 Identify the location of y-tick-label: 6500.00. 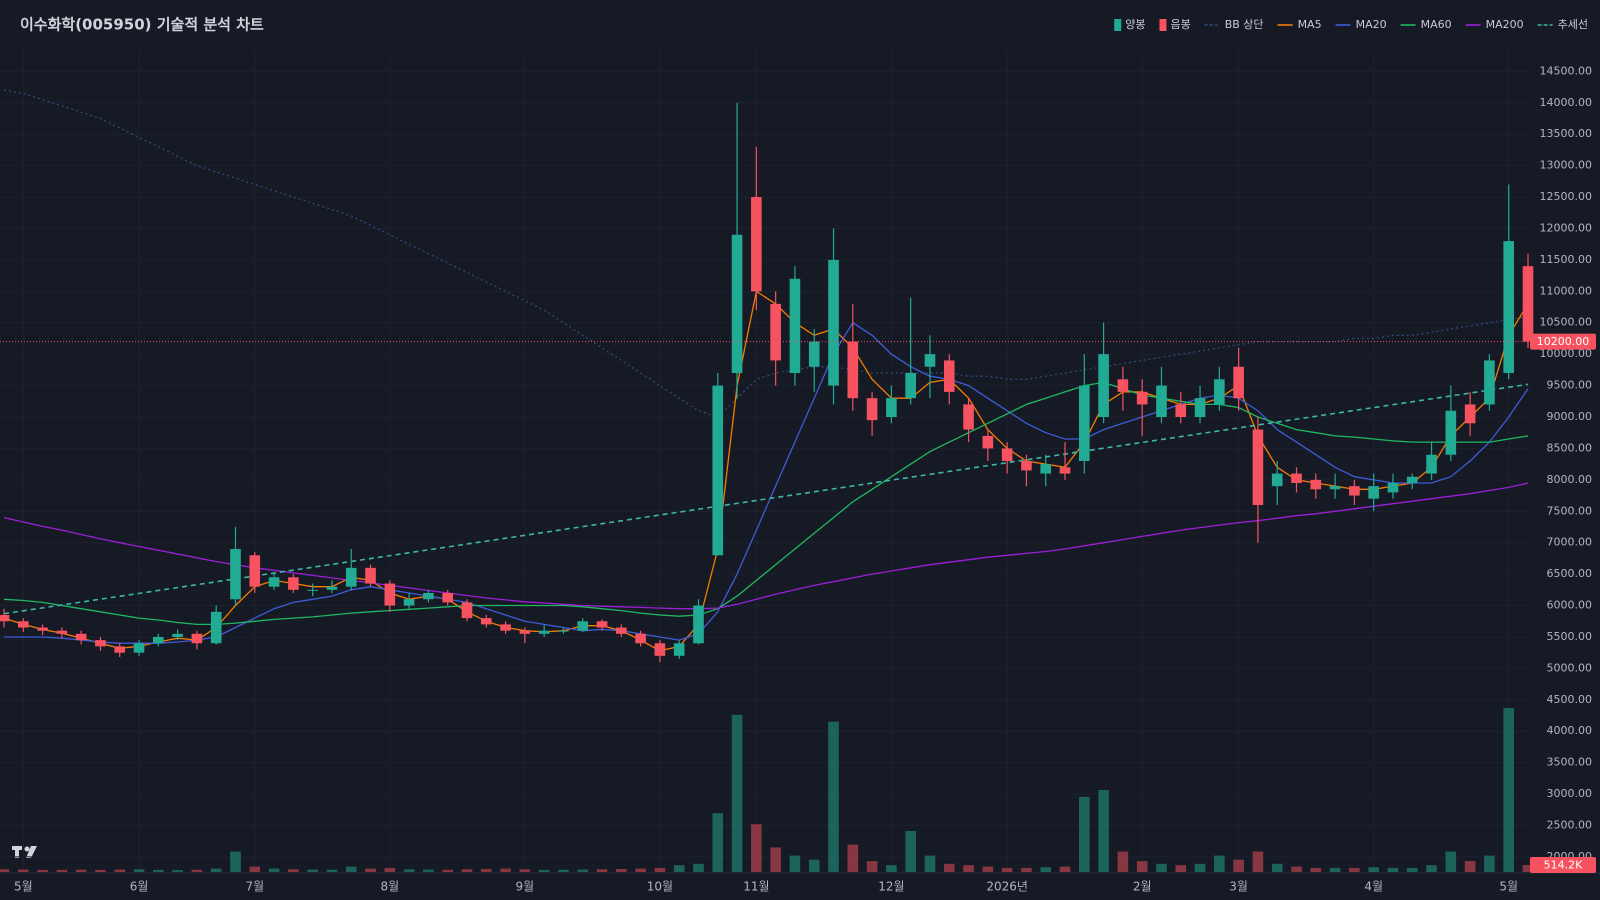
(1570, 573).